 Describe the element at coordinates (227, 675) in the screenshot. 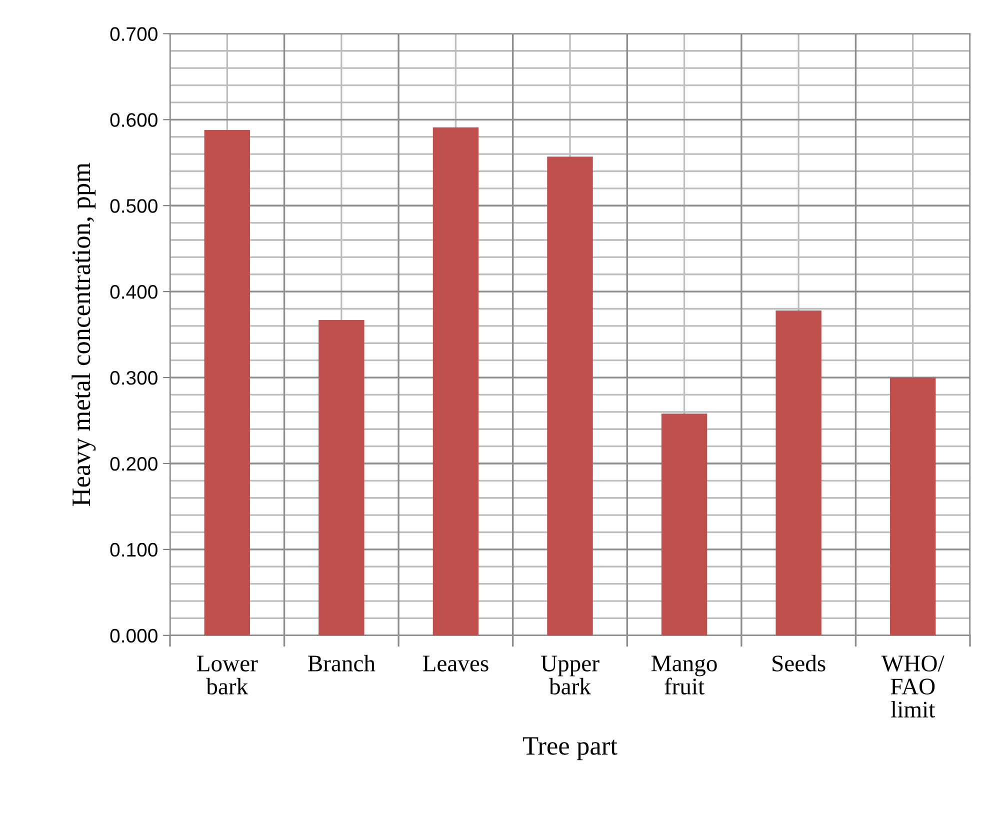

I see `x-tick-label: Lower bark` at that location.